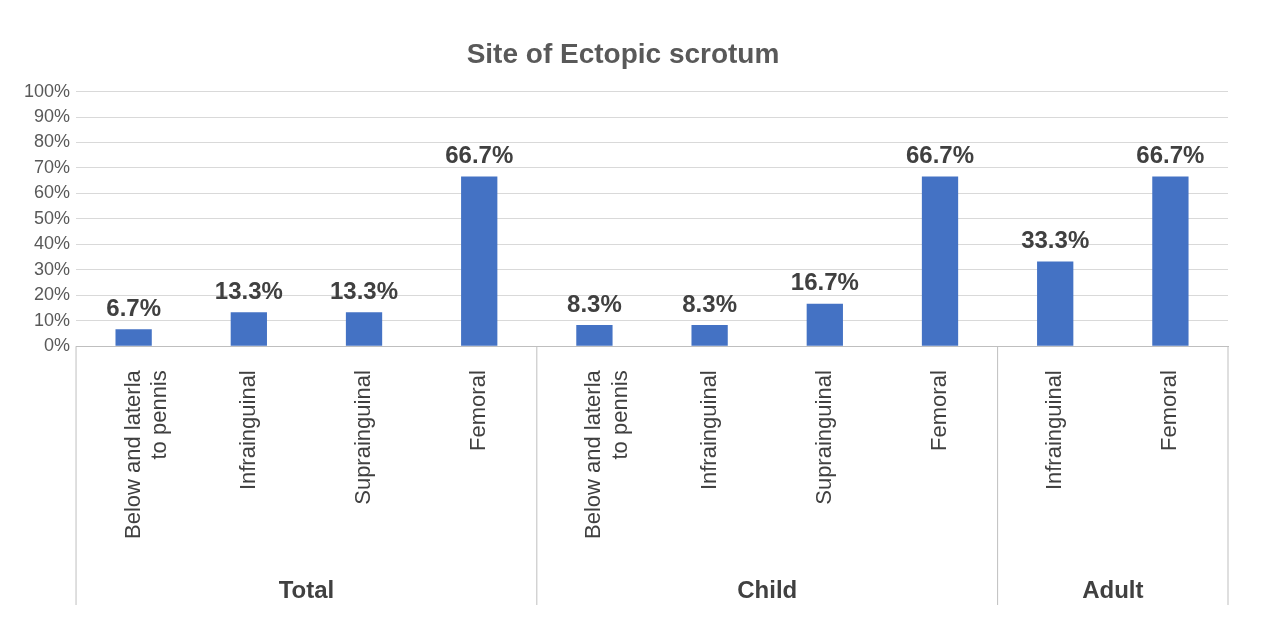 Image resolution: width=1263 pixels, height=625 pixels. Describe the element at coordinates (52, 294) in the screenshot. I see `y-tick-label: 20%` at that location.